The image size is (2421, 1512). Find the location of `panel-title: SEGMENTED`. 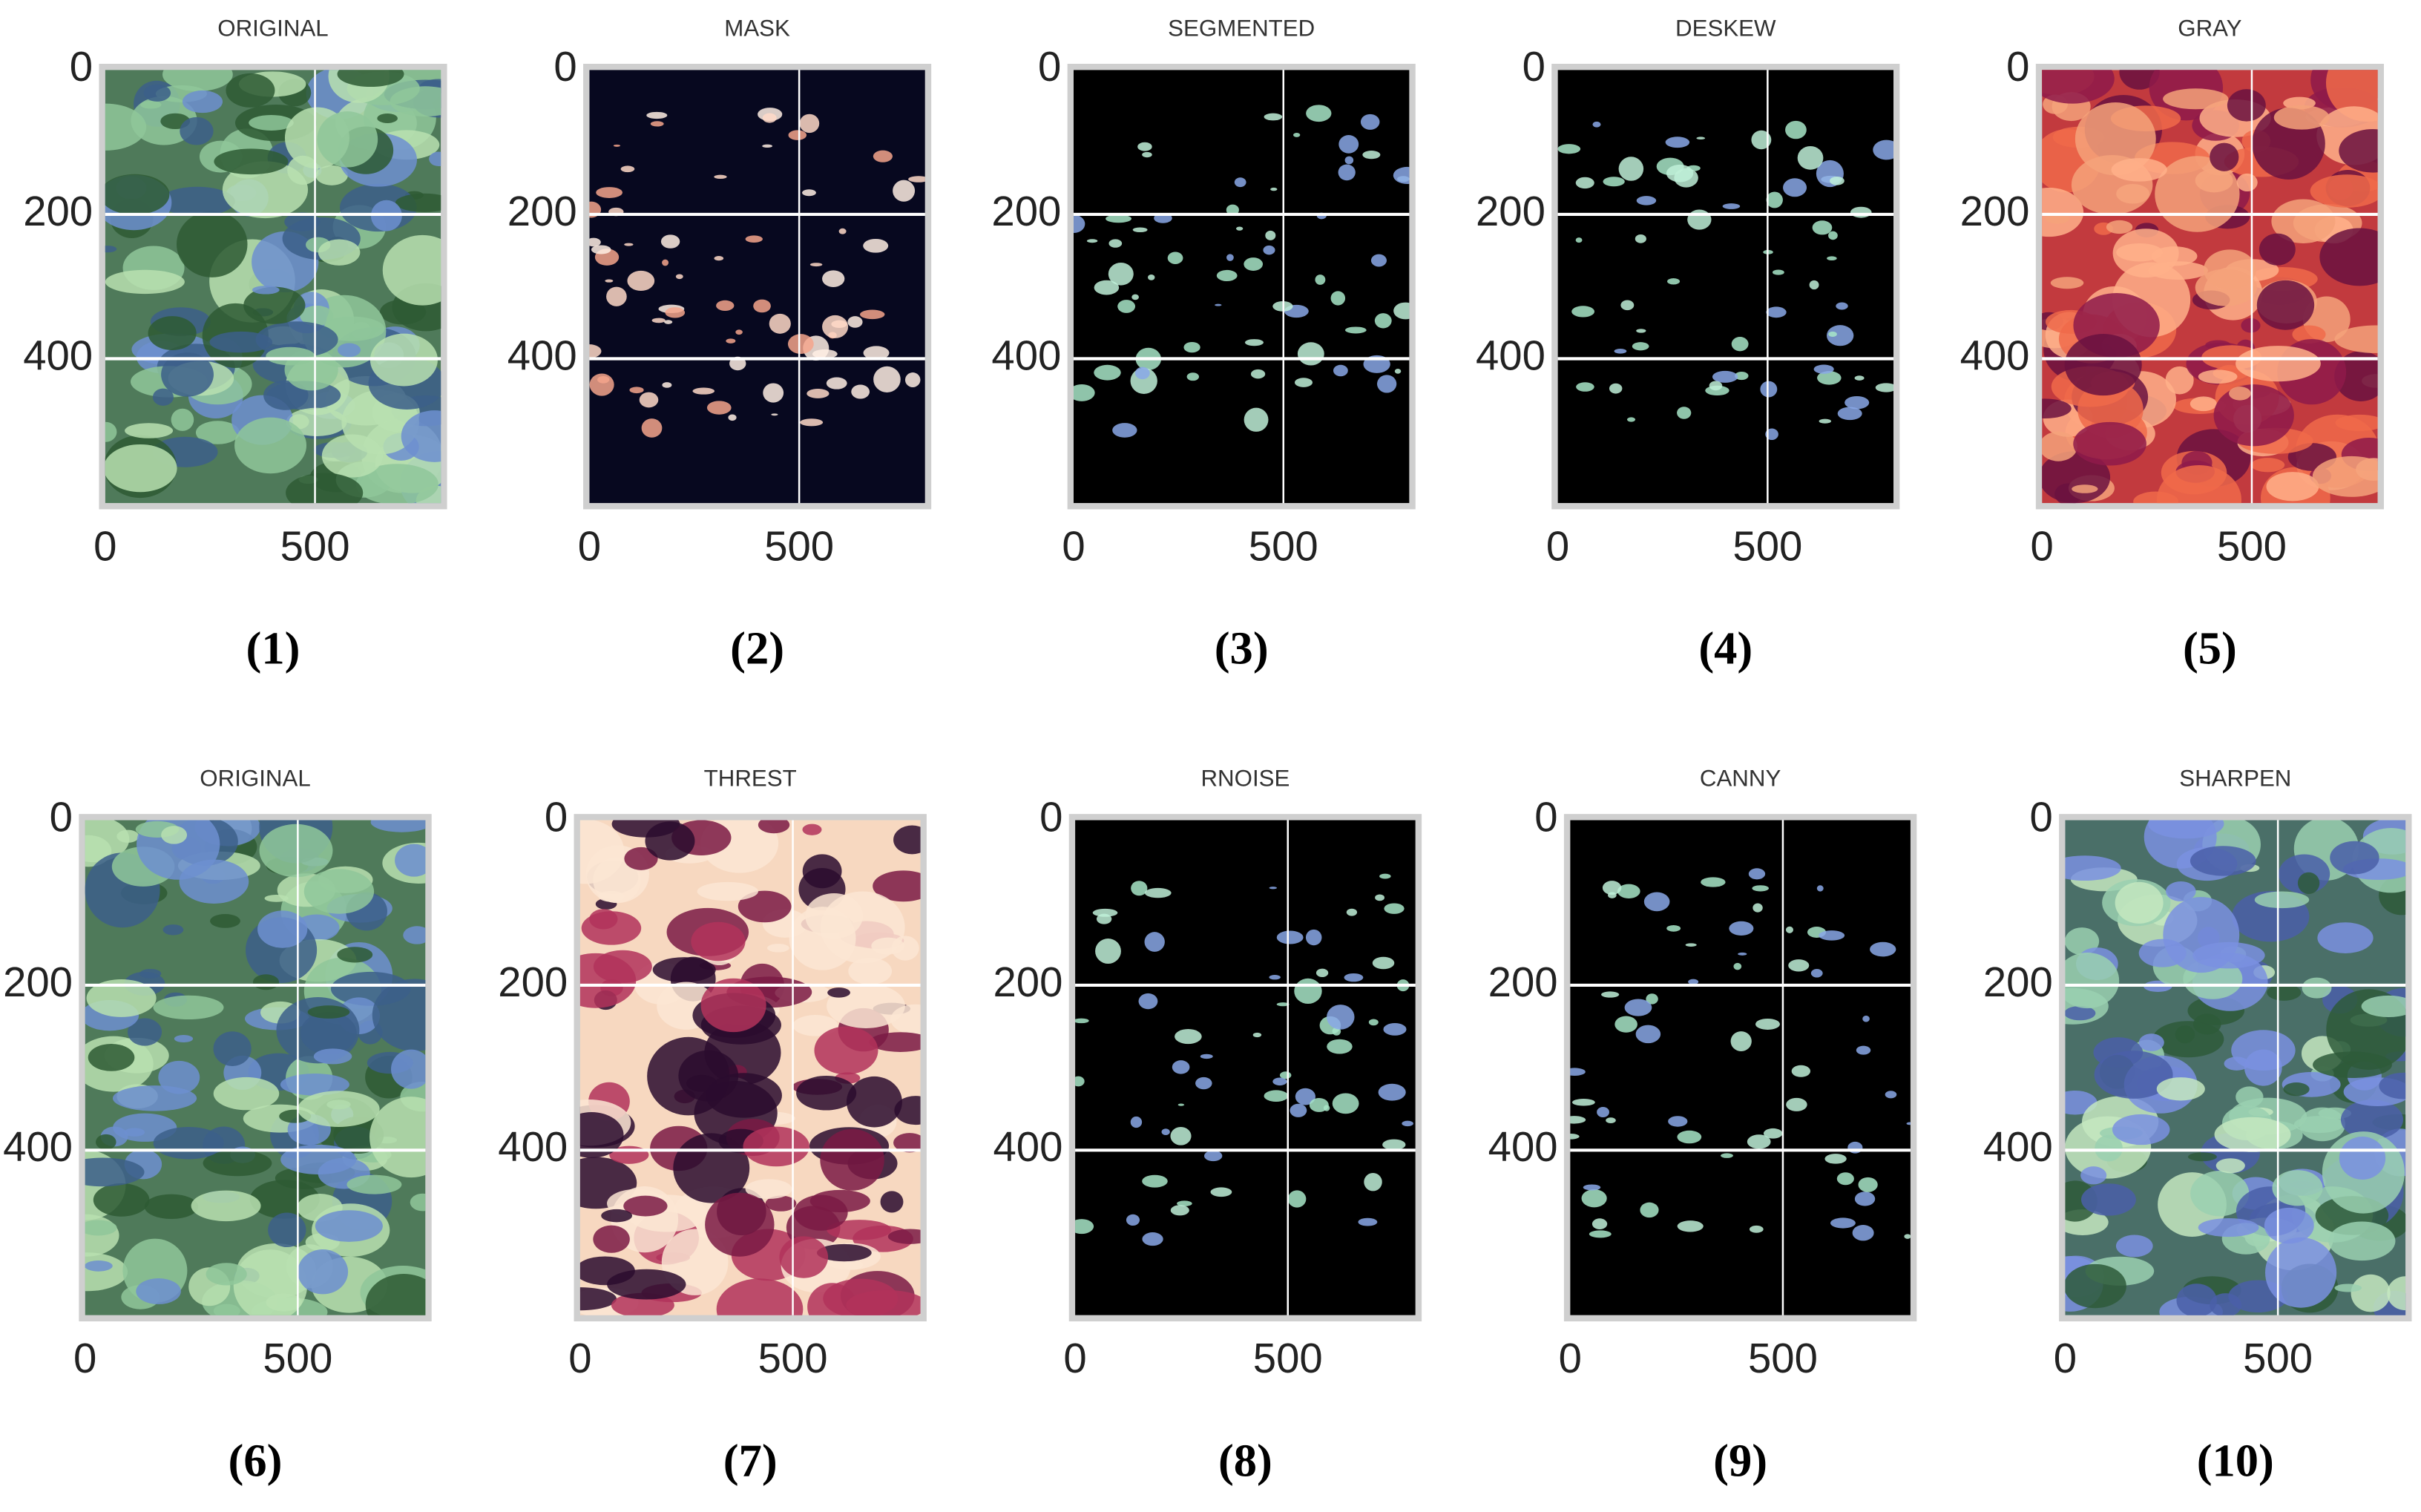

panel-title: SEGMENTED is located at coordinates (1241, 28).